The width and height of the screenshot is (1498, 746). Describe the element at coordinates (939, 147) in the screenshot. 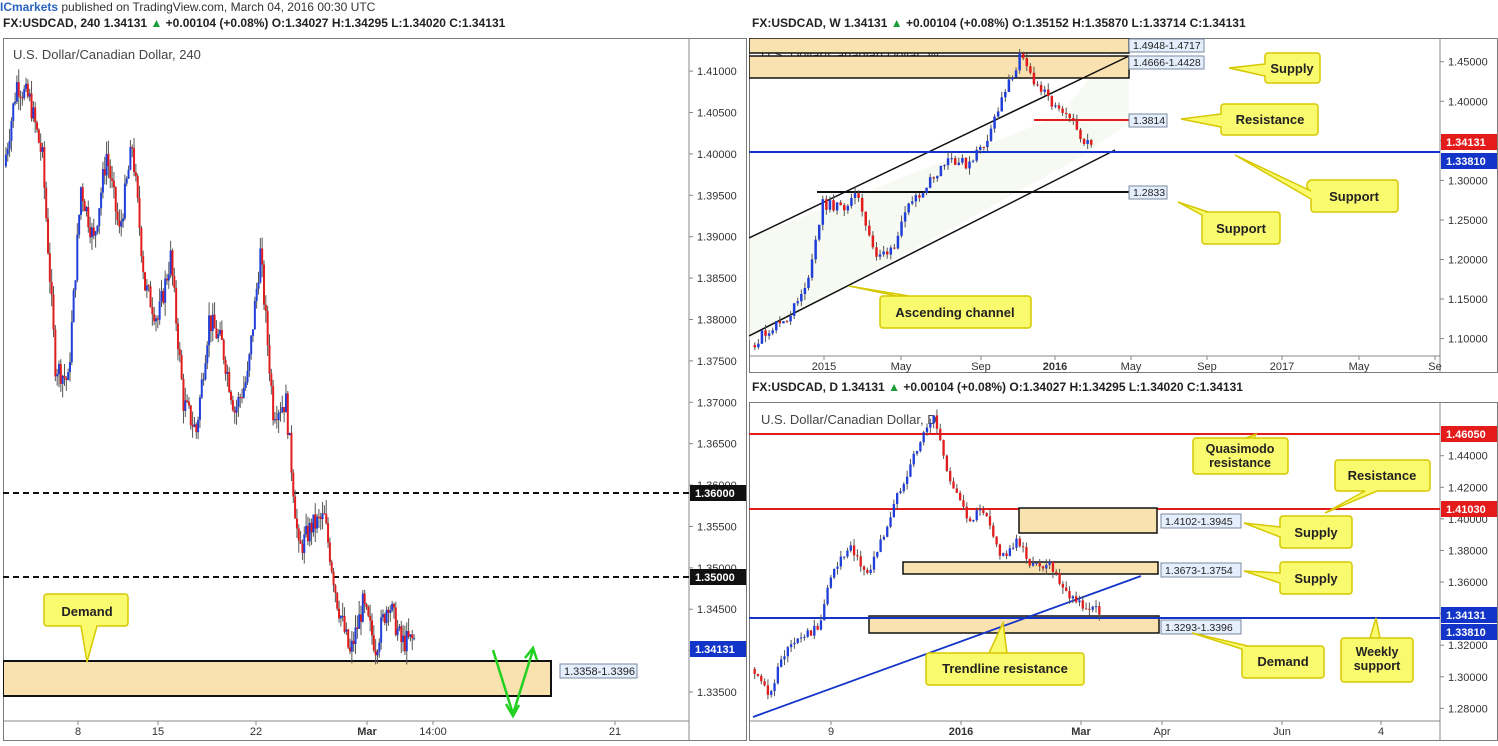

I see `channel-upper-line` at that location.